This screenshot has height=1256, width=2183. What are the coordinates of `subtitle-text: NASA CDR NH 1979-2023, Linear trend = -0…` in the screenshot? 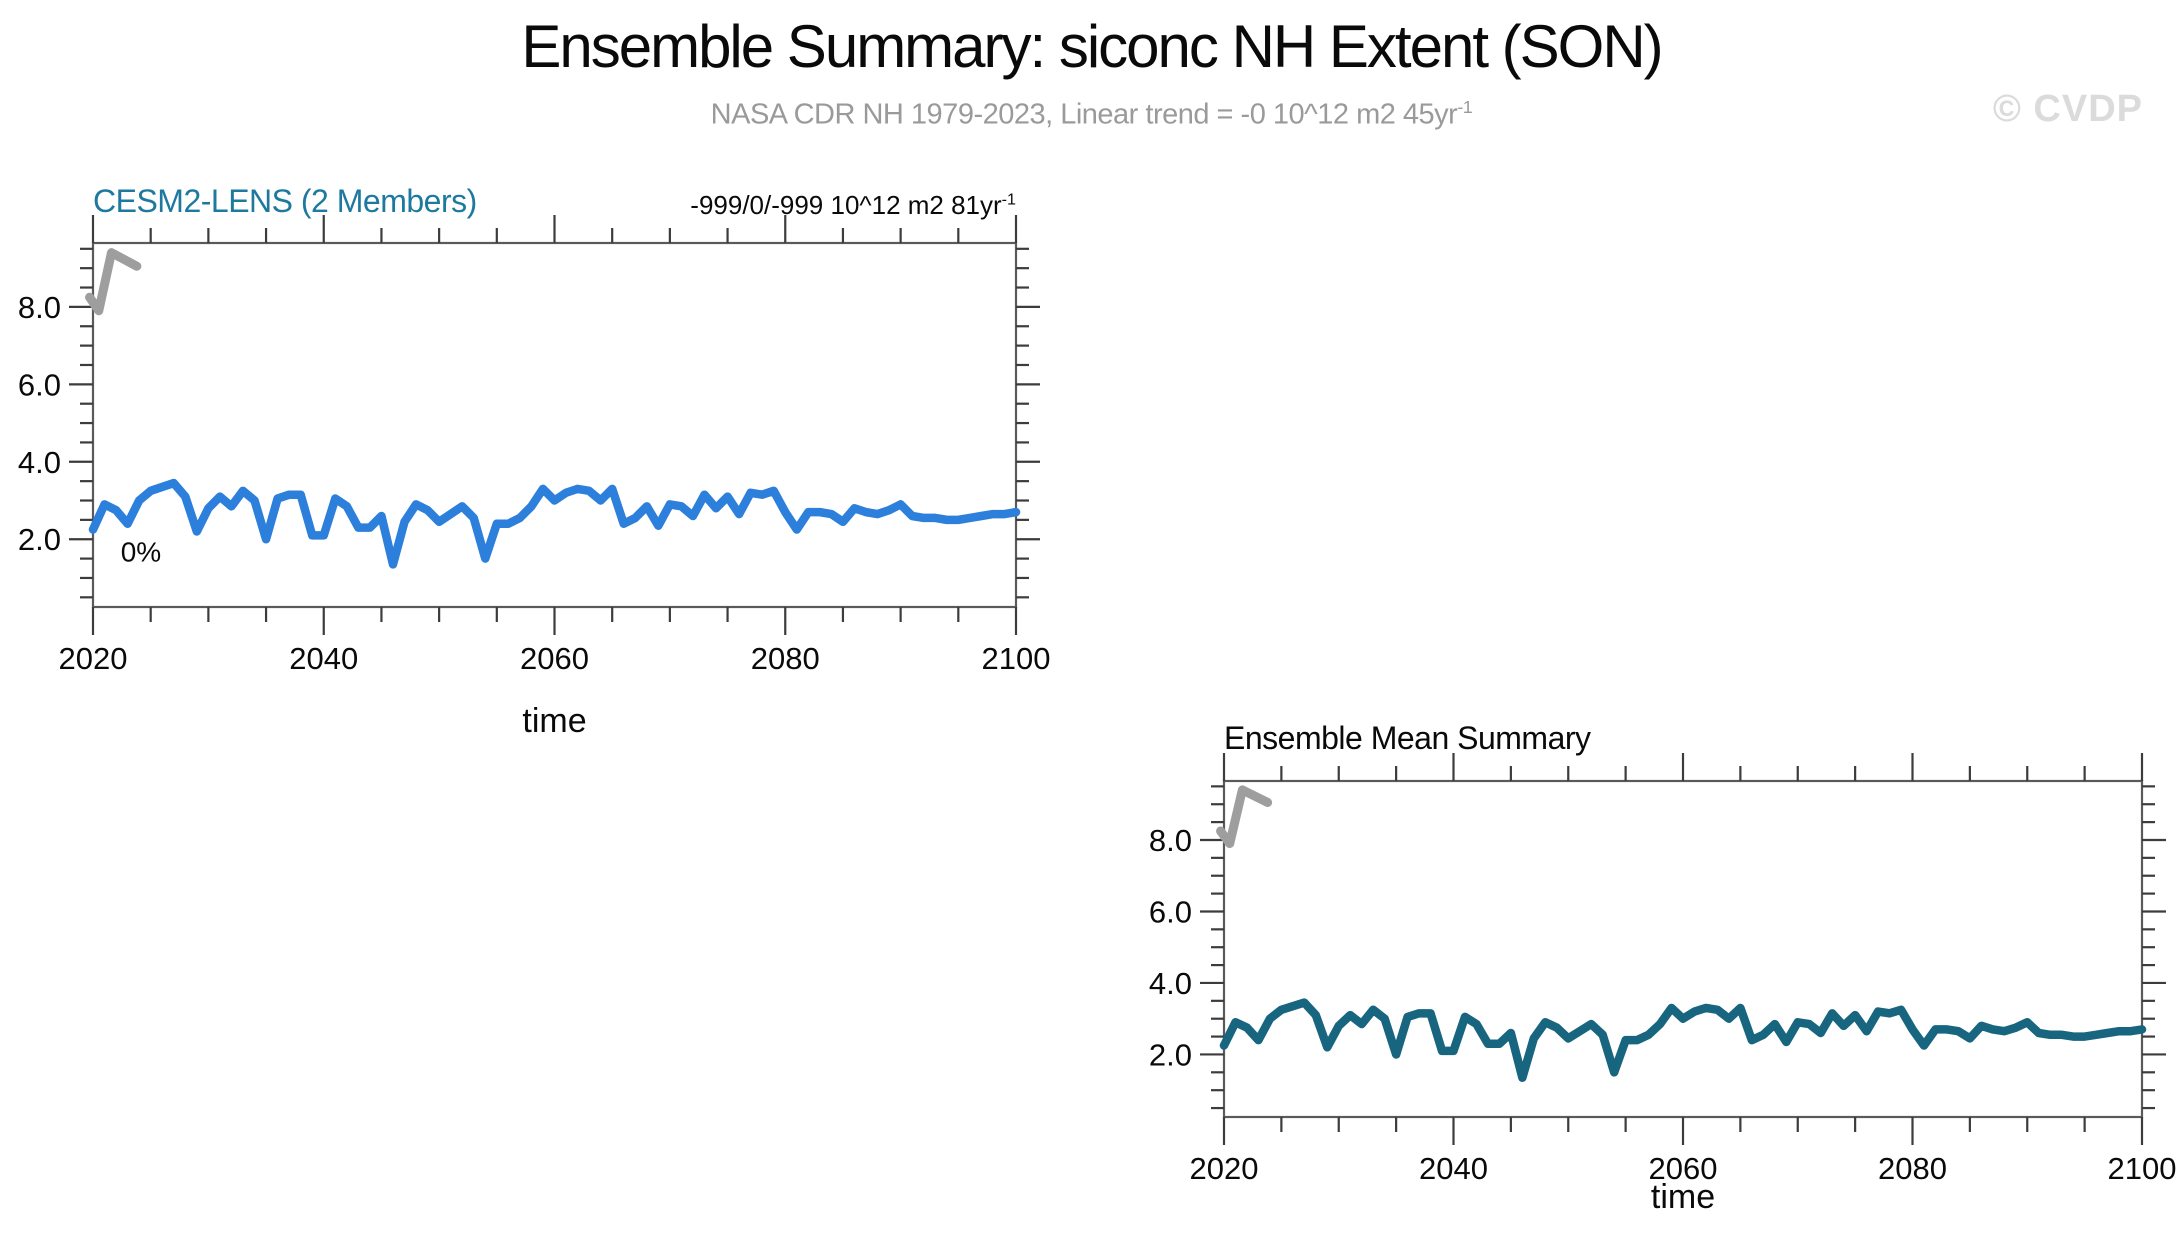 It's located at (1084, 114).